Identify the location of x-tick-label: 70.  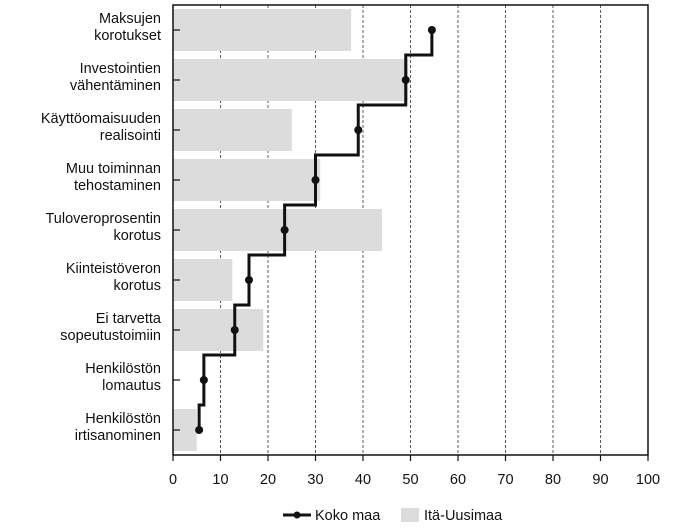
(505, 480).